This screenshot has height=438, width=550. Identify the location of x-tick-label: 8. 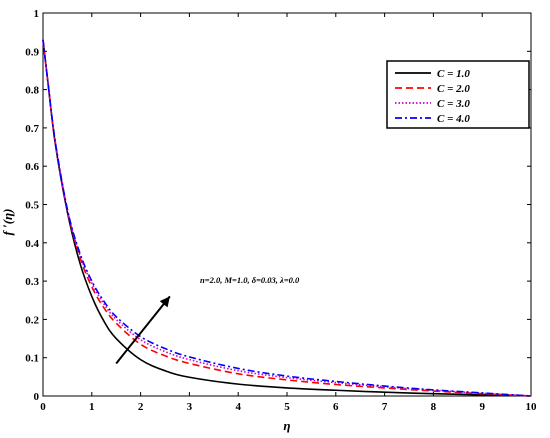
(434, 407).